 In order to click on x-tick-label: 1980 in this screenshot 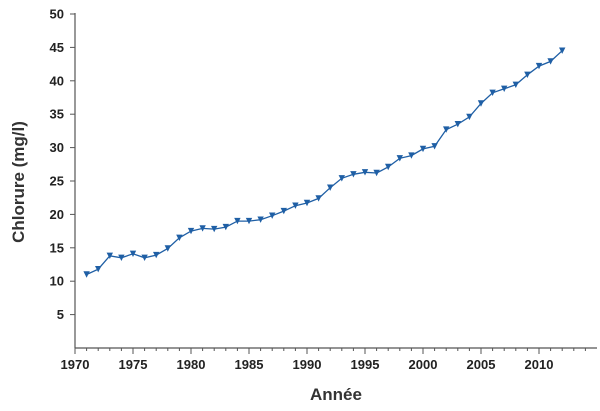, I will do `click(191, 364)`.